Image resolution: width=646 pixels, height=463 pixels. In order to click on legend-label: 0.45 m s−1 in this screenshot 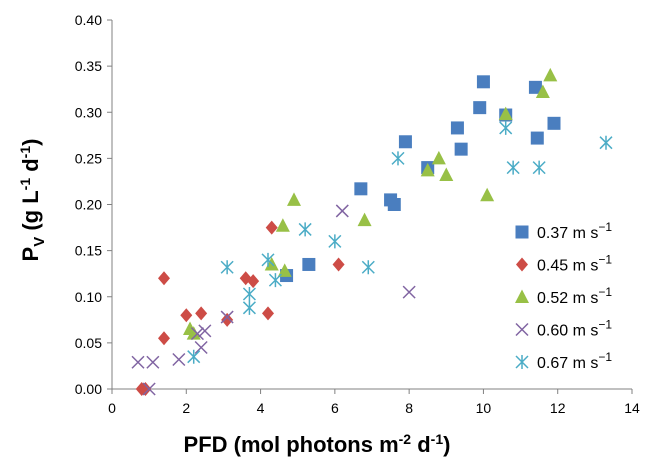, I will do `click(574, 264)`.